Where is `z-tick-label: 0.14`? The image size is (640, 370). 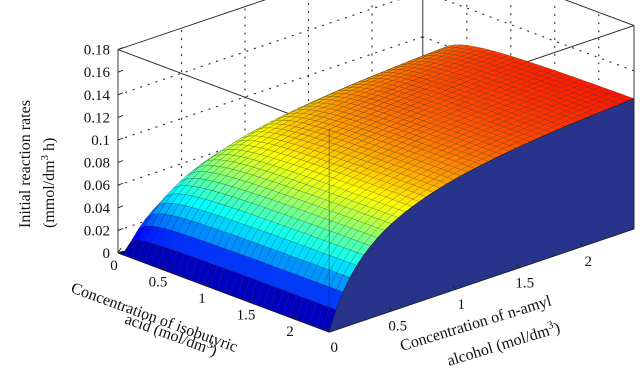 z-tick-label: 0.14 is located at coordinates (97, 96).